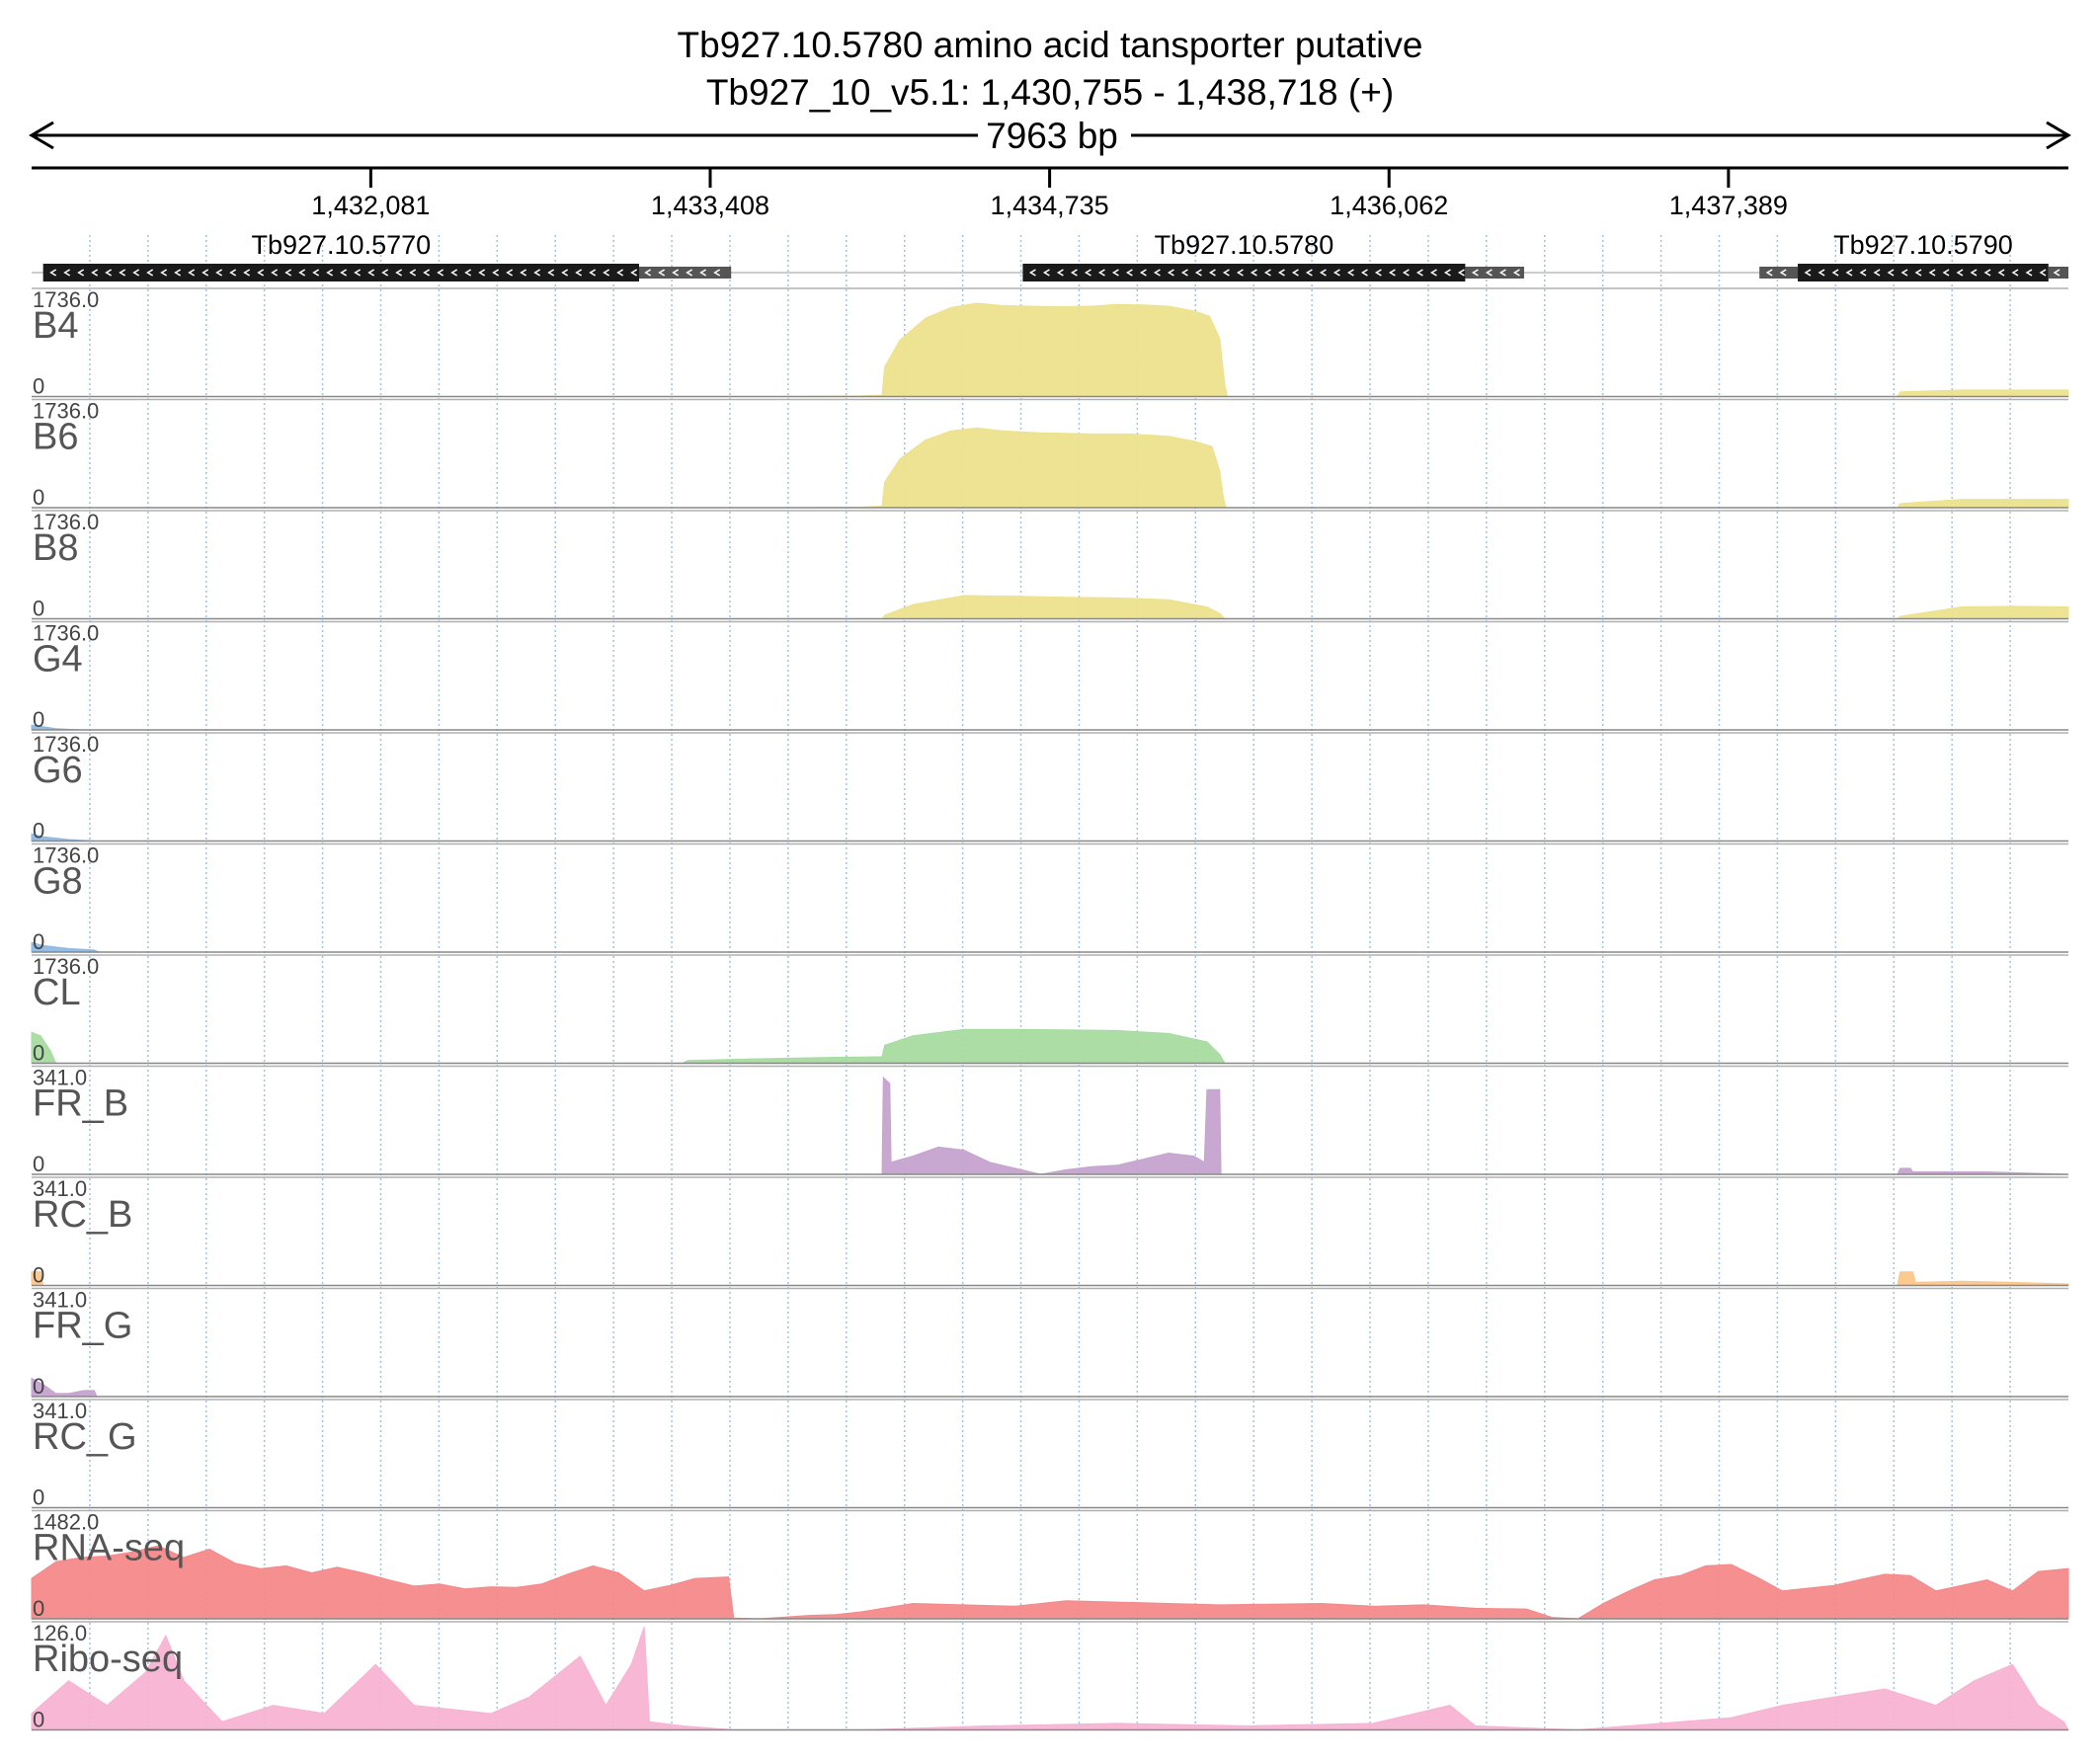 This screenshot has width=2100, height=1763. I want to click on tick-label: 1,433,408, so click(710, 206).